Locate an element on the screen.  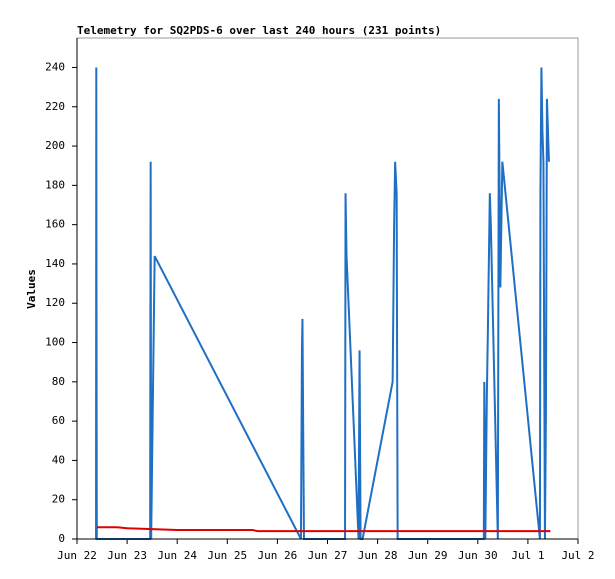
y-tick-label: 160 is located at coordinates (55, 224).